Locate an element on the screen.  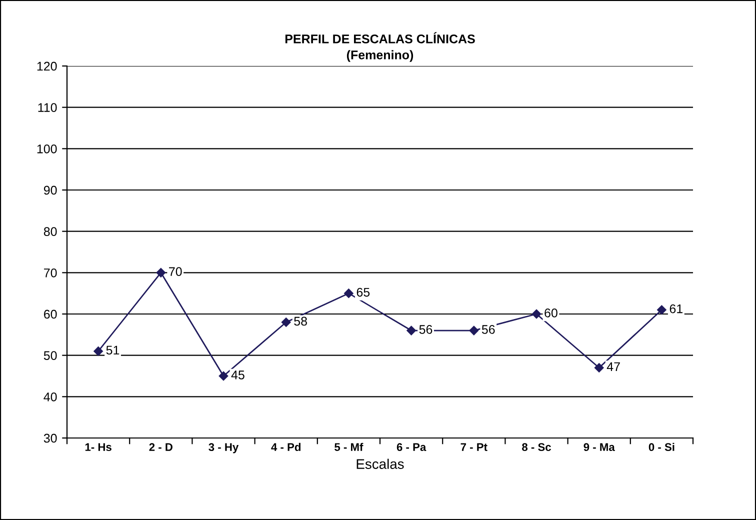
data-label: 60 is located at coordinates (551, 313).